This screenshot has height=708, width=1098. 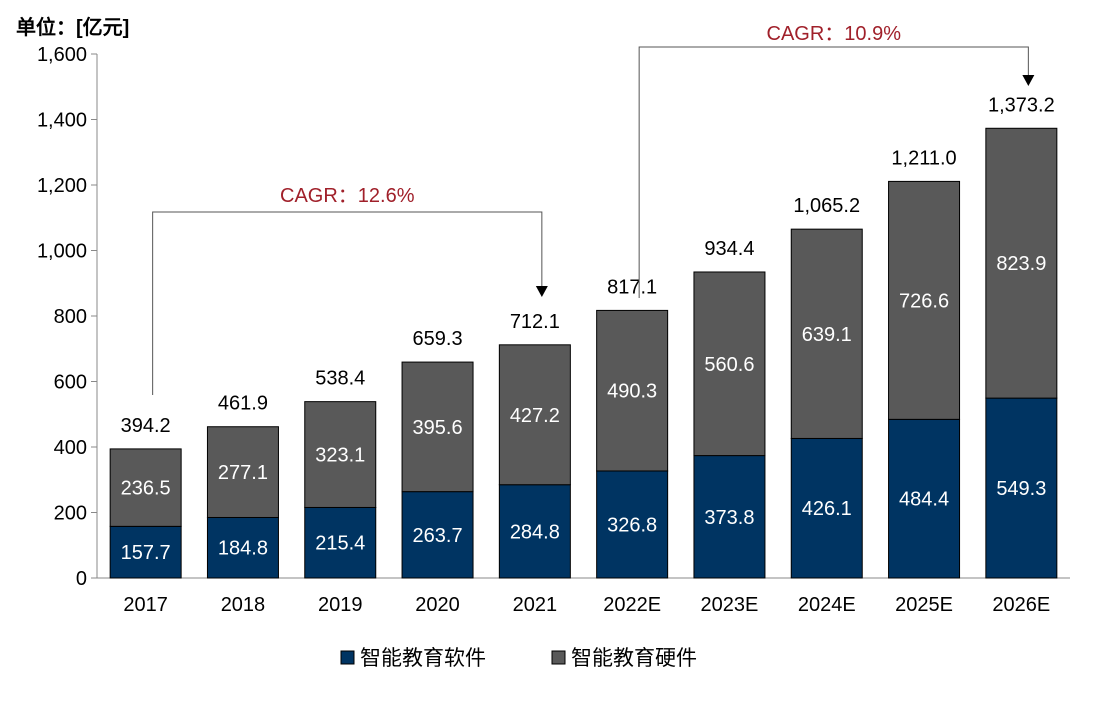 I want to click on segment-value-label: 726.6, so click(x=924, y=301).